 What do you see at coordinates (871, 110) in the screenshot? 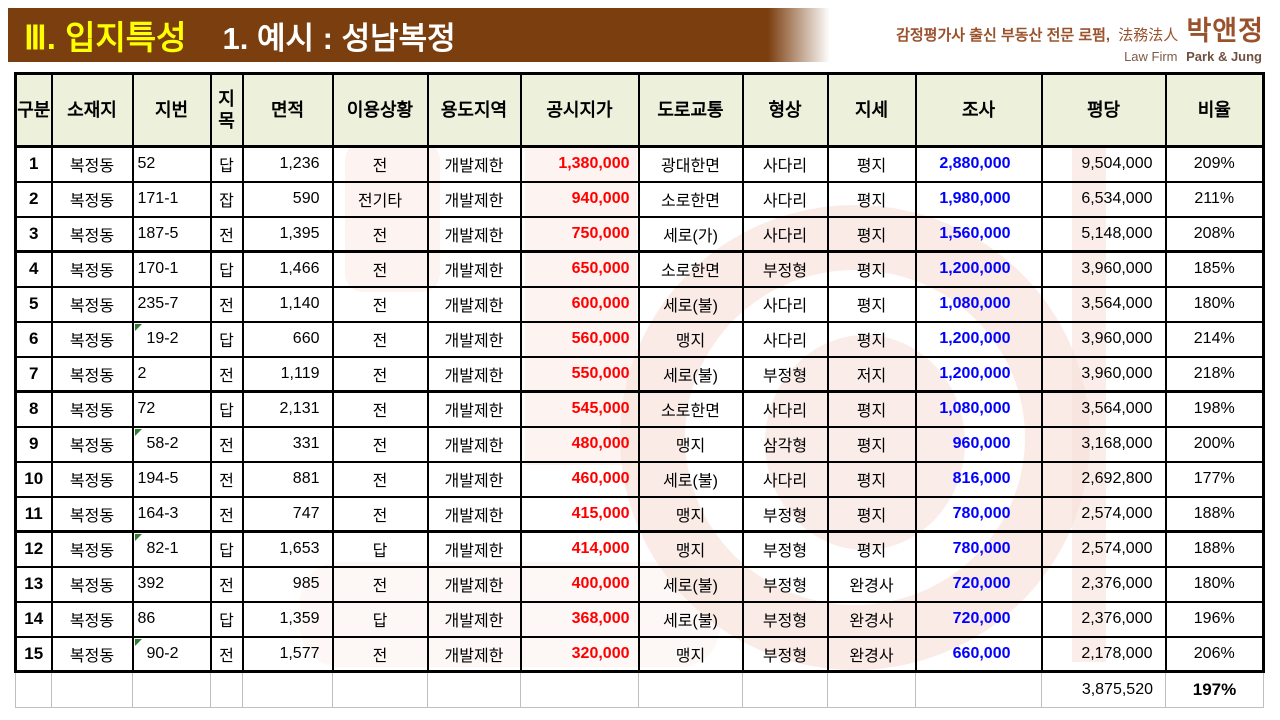
I see `col-header-terrain: 지세` at bounding box center [871, 110].